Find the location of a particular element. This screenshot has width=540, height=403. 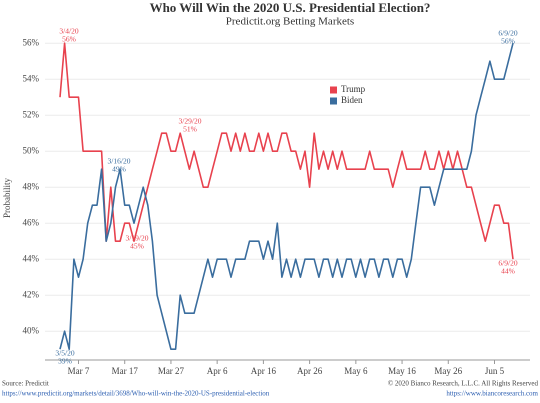

annotation-value: 44% is located at coordinates (508, 271).